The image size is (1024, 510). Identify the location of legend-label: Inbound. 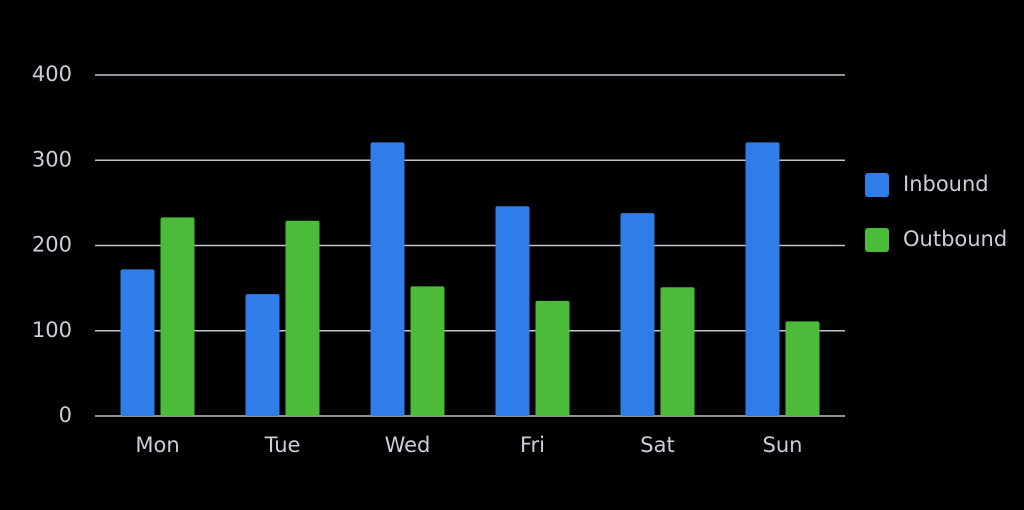
(946, 184).